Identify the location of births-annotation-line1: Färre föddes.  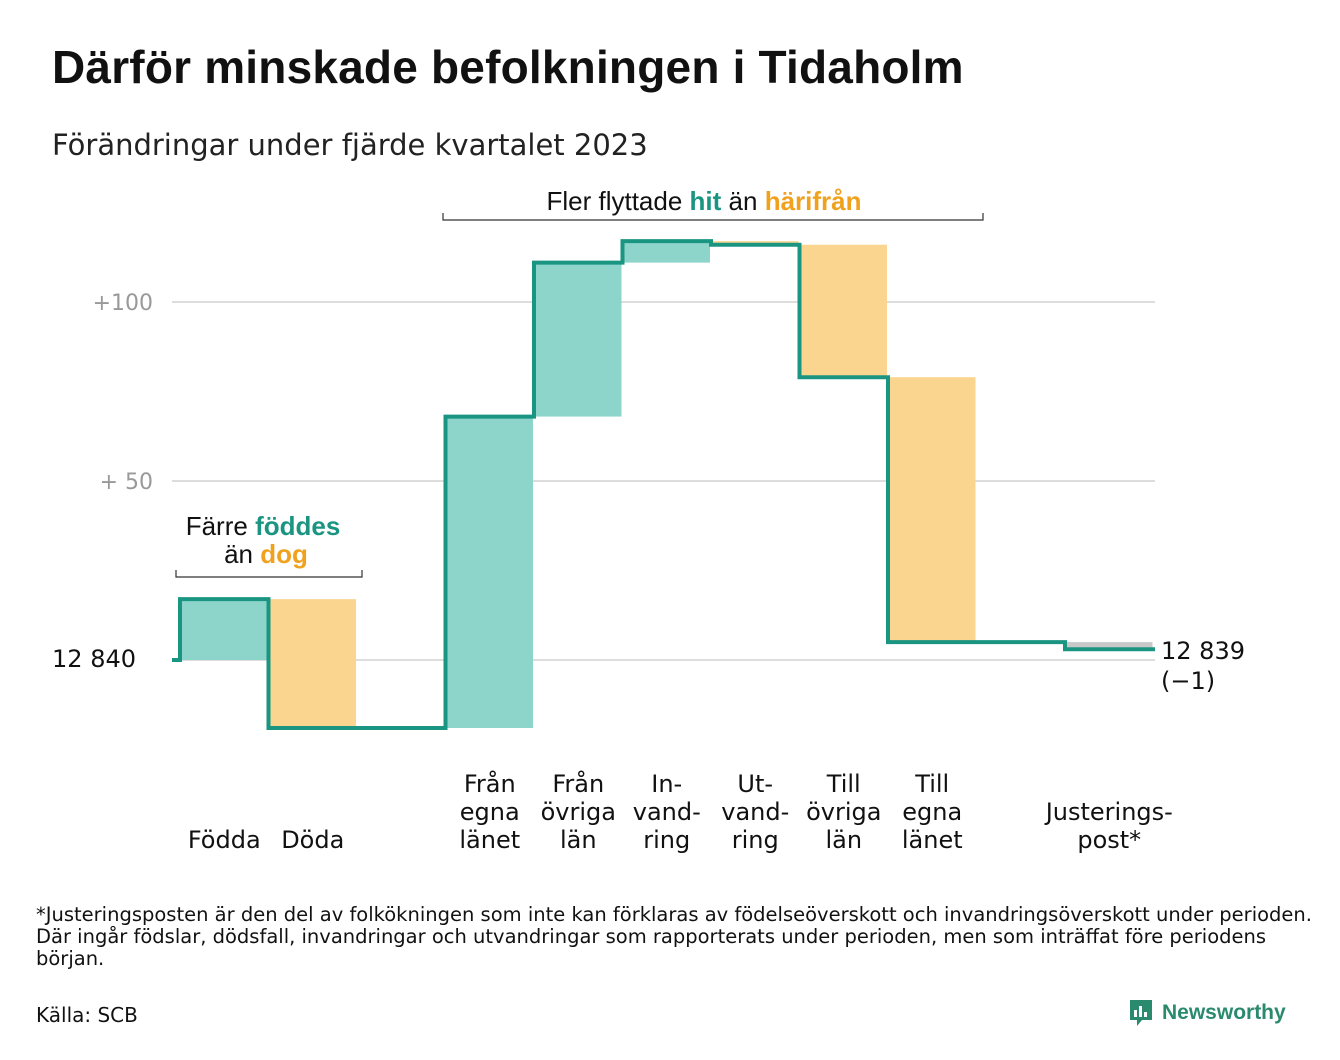
(263, 526).